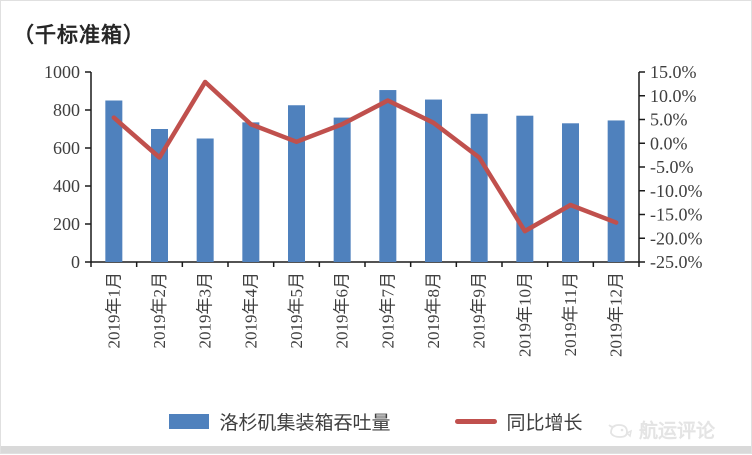  Describe the element at coordinates (524, 314) in the screenshot. I see `x-axis-category-label: 2019年10月` at that location.